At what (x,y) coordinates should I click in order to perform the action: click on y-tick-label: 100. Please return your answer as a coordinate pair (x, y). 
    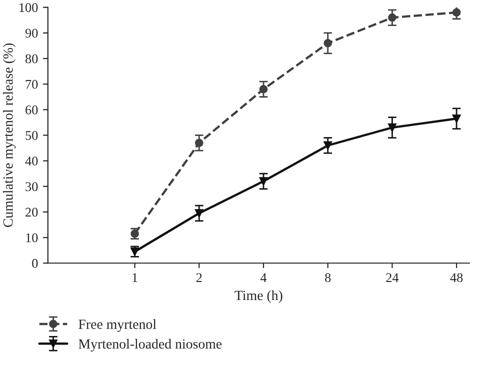
    Looking at the image, I should click on (29, 7).